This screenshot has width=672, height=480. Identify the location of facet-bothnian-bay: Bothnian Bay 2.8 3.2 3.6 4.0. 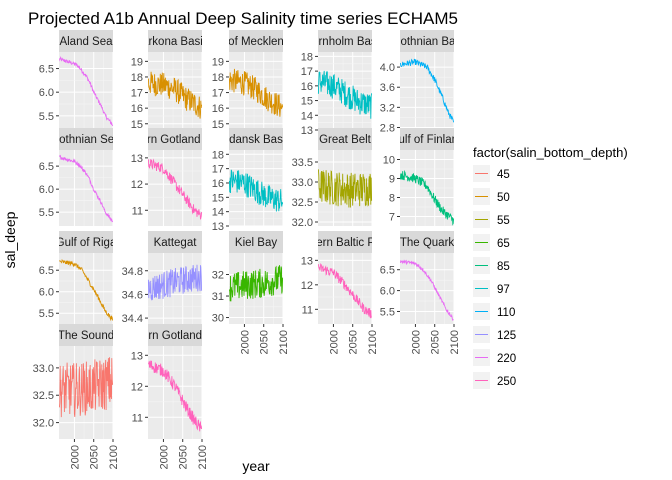
(421, 82).